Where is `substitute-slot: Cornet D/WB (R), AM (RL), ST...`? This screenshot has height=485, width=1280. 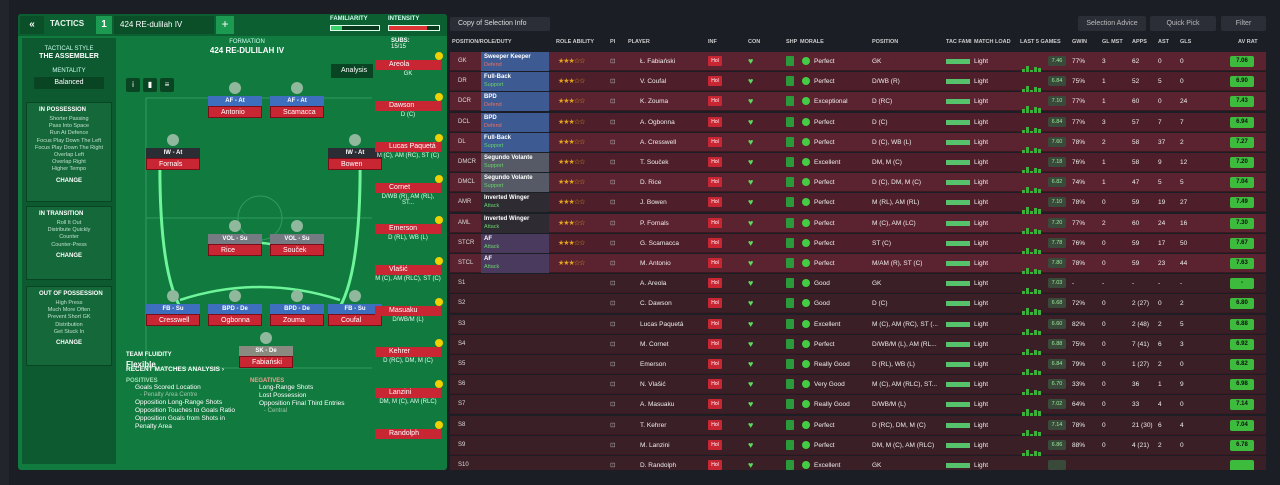 substitute-slot: Cornet D/WB (R), AM (RL), ST... is located at coordinates (408, 194).